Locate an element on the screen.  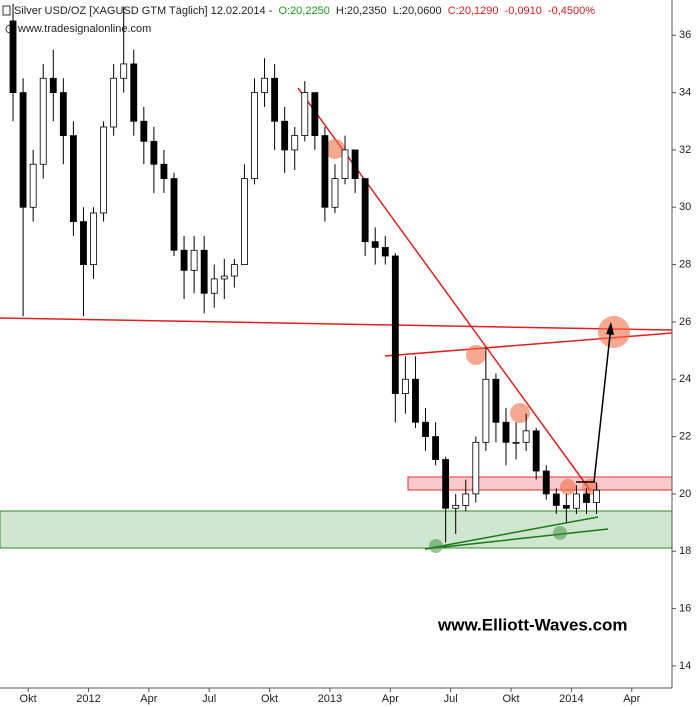
header-icon is located at coordinates (6, 10).